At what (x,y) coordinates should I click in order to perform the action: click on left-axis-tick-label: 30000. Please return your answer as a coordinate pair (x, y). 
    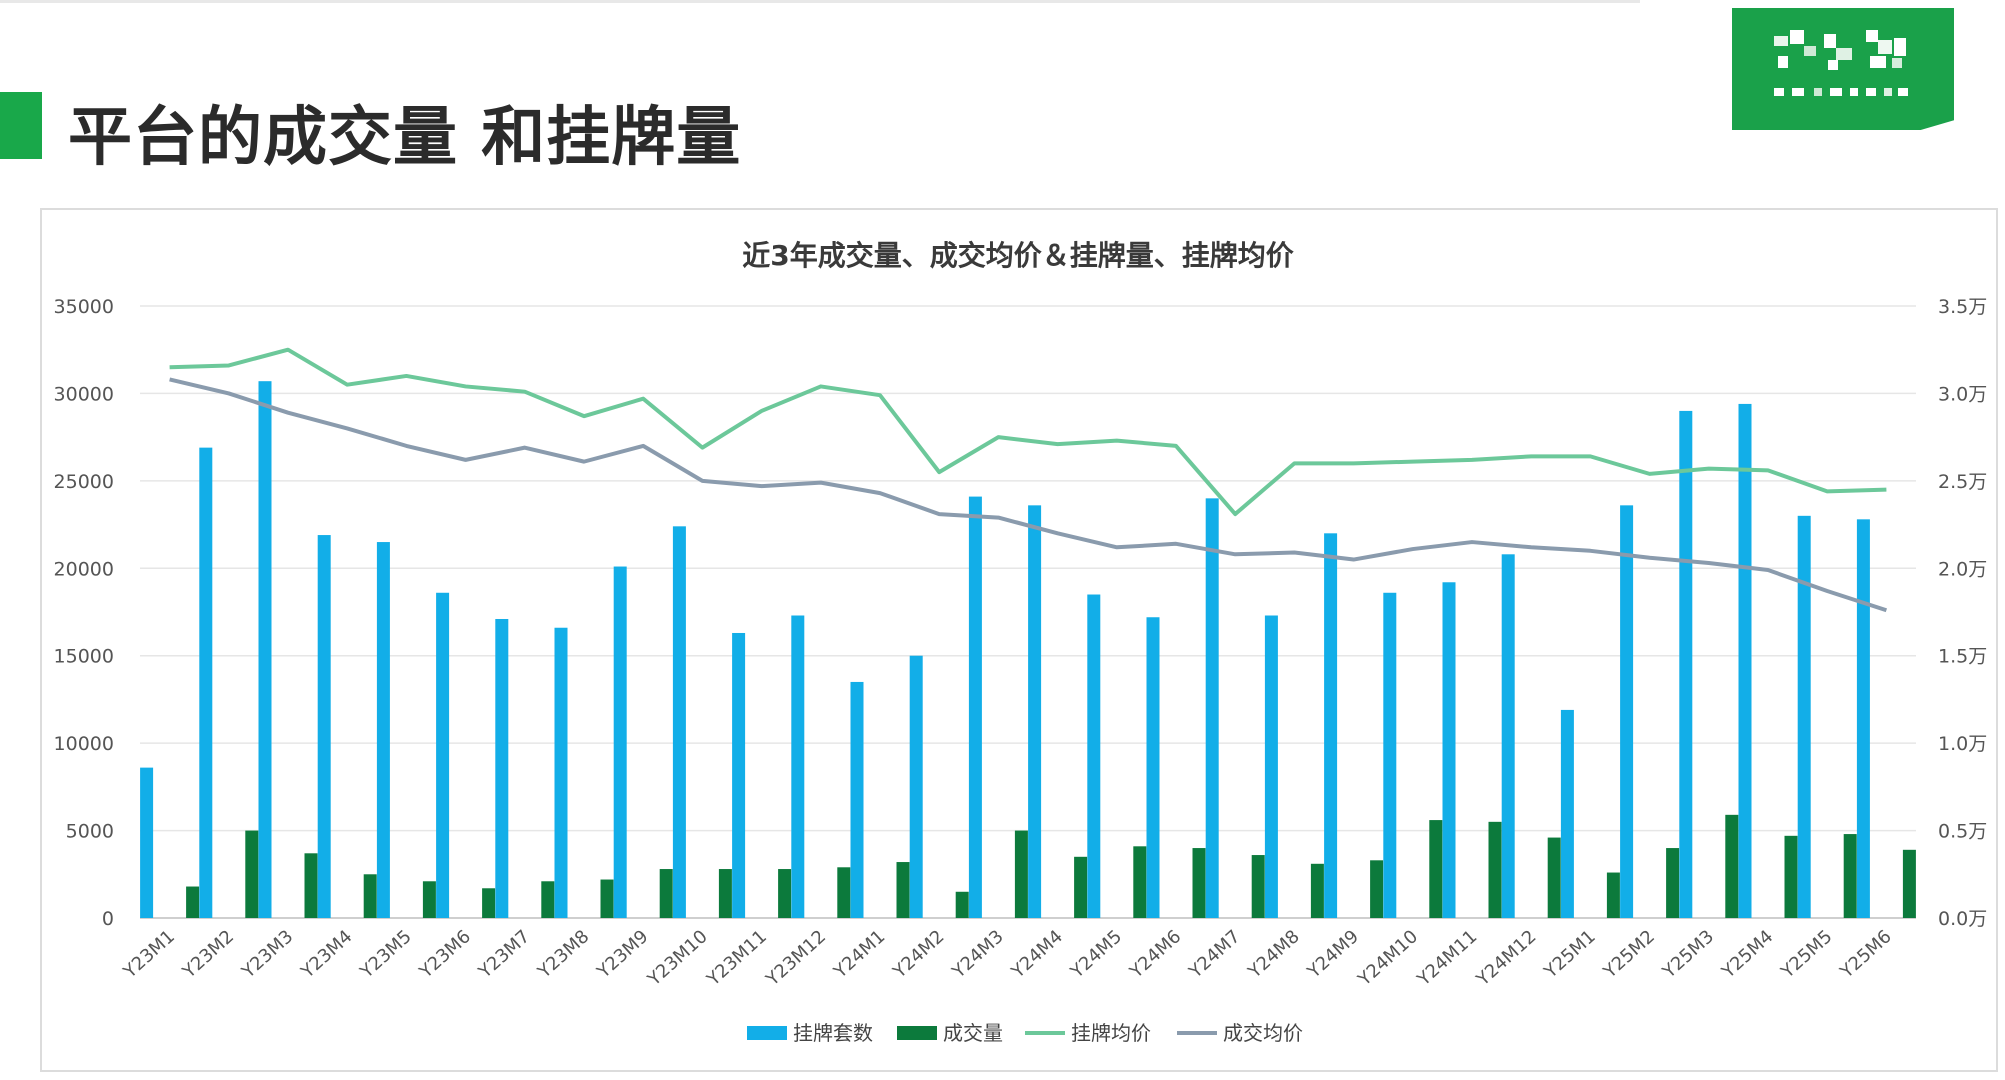
    Looking at the image, I should click on (84, 394).